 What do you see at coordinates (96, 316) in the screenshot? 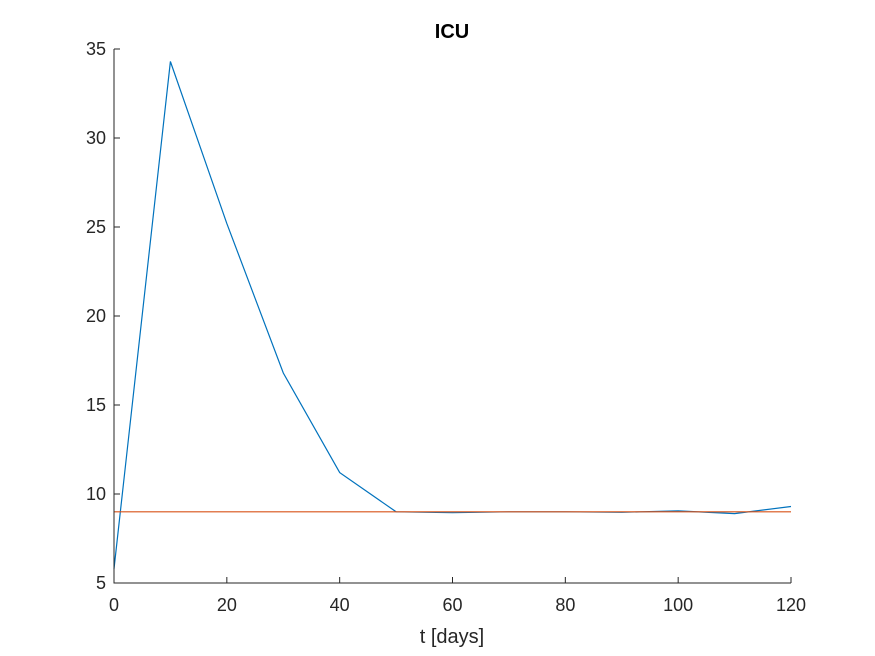
I see `y-tick-label: 20` at bounding box center [96, 316].